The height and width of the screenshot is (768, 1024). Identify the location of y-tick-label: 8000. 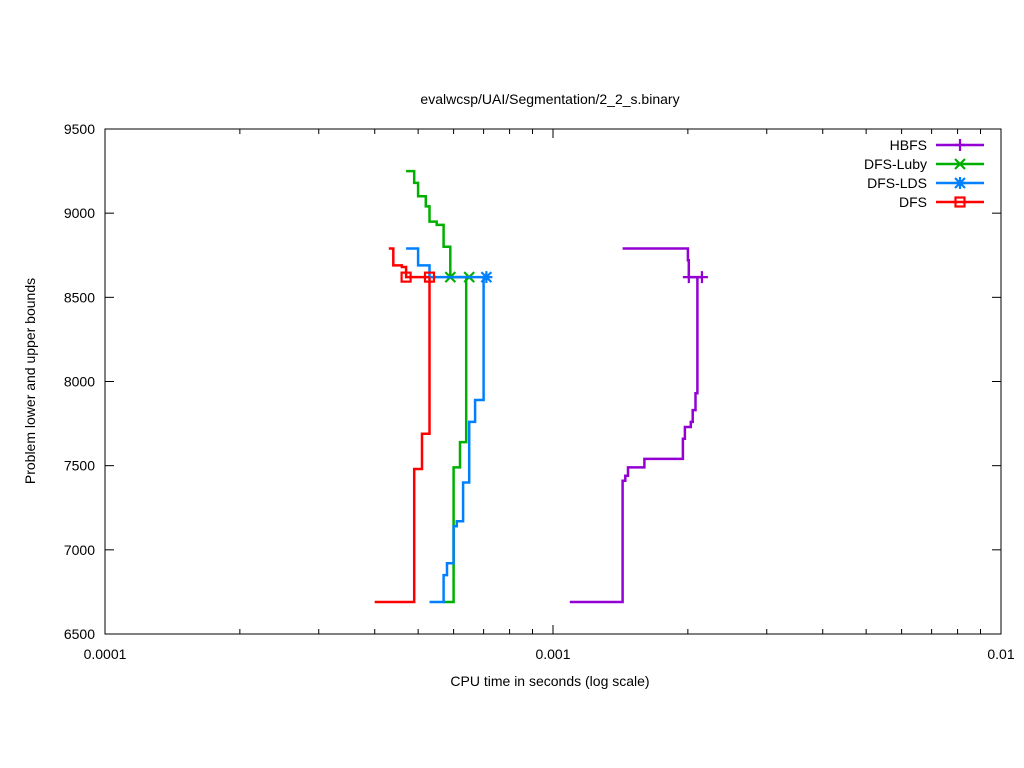
(79, 382).